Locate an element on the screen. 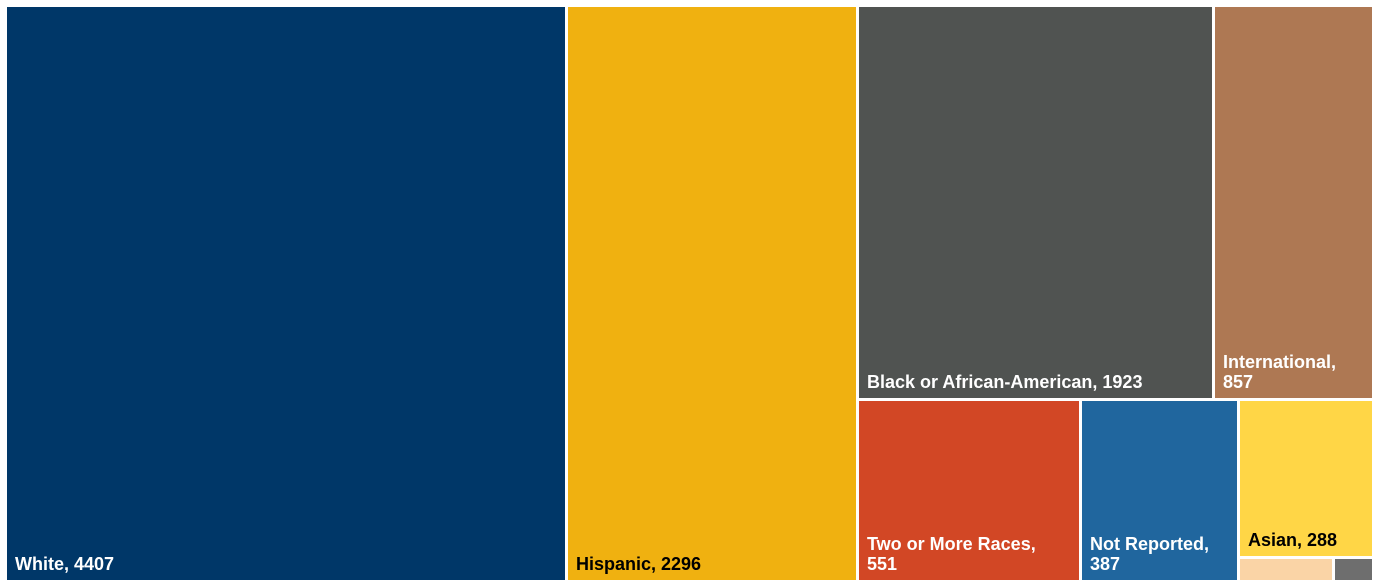 The height and width of the screenshot is (580, 1379). treemap-tile-label: Two or More Races, 551 is located at coordinates (951, 554).